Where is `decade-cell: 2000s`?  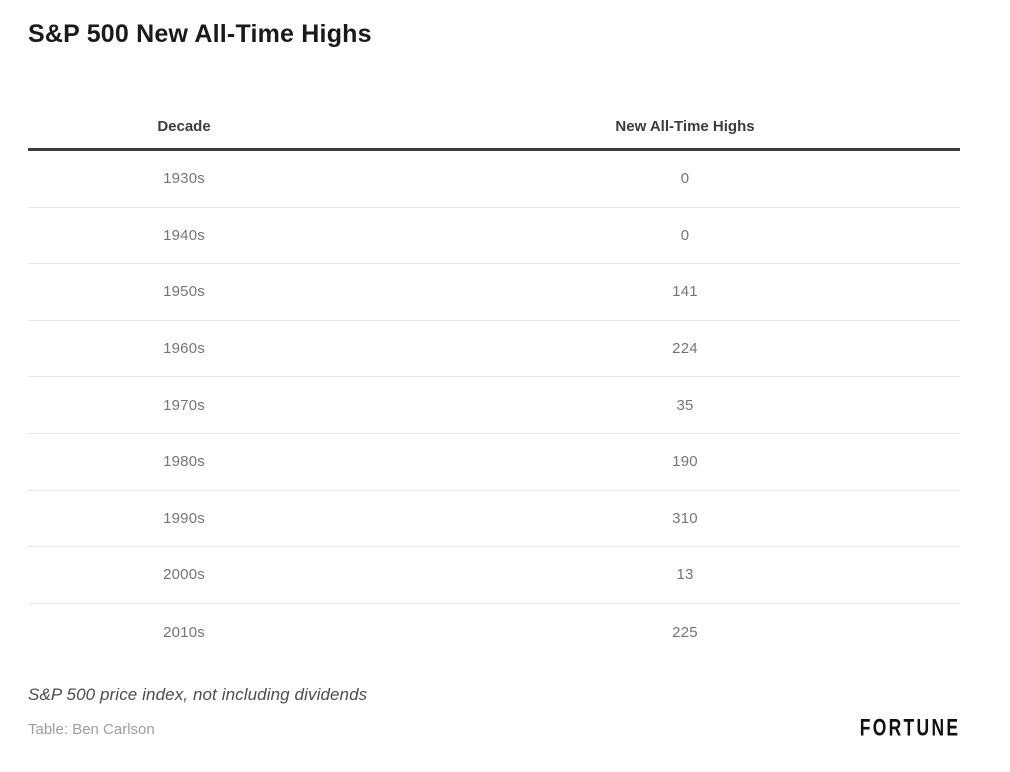
decade-cell: 2000s is located at coordinates (184, 575).